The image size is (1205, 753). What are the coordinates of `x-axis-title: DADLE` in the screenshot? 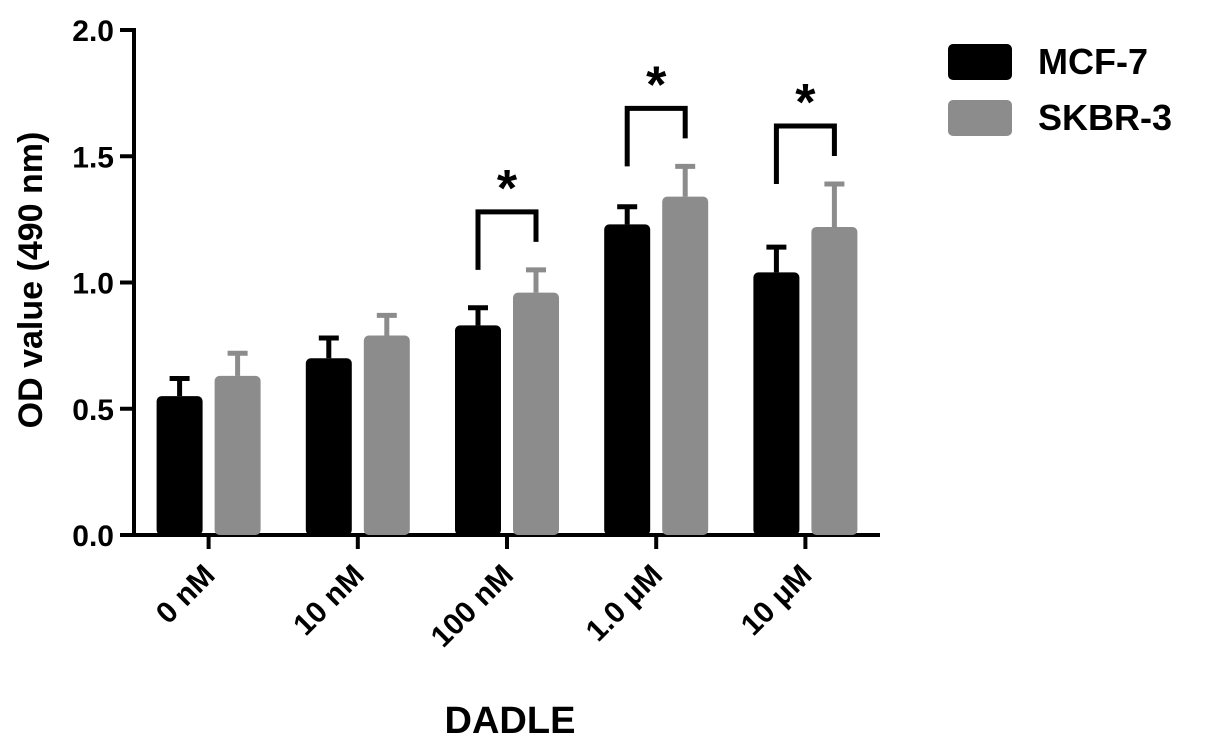 It's located at (510, 721).